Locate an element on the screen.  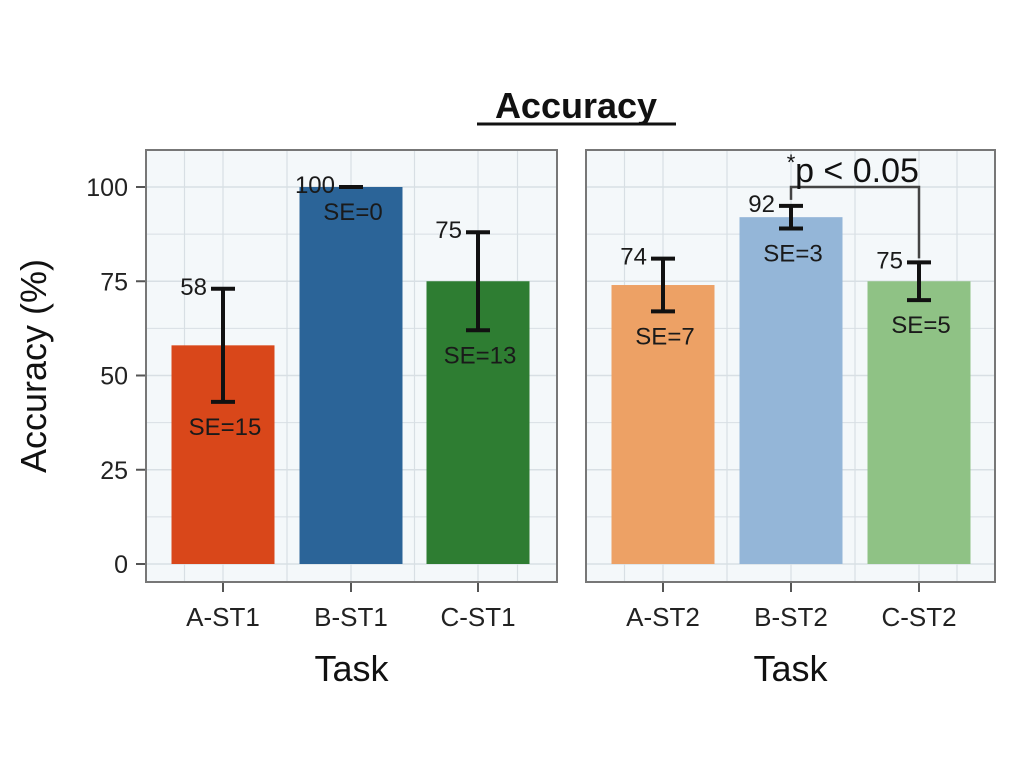
bar-c-st2 is located at coordinates (919, 422).